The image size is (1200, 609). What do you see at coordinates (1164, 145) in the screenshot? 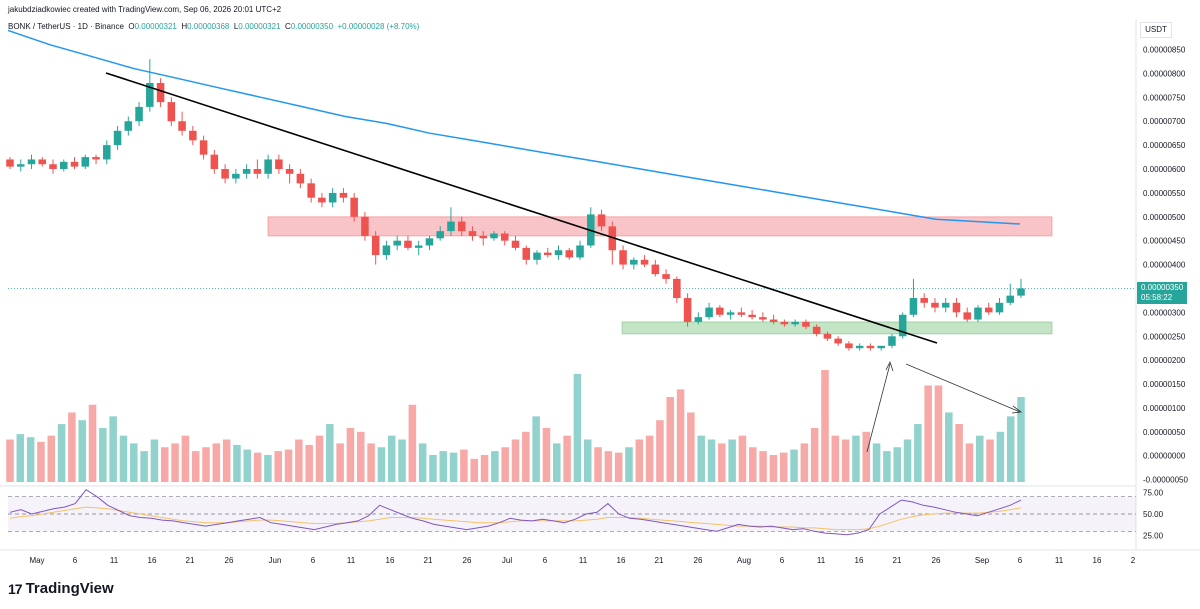
I see `price-axis-tick: 0.00000650` at bounding box center [1164, 145].